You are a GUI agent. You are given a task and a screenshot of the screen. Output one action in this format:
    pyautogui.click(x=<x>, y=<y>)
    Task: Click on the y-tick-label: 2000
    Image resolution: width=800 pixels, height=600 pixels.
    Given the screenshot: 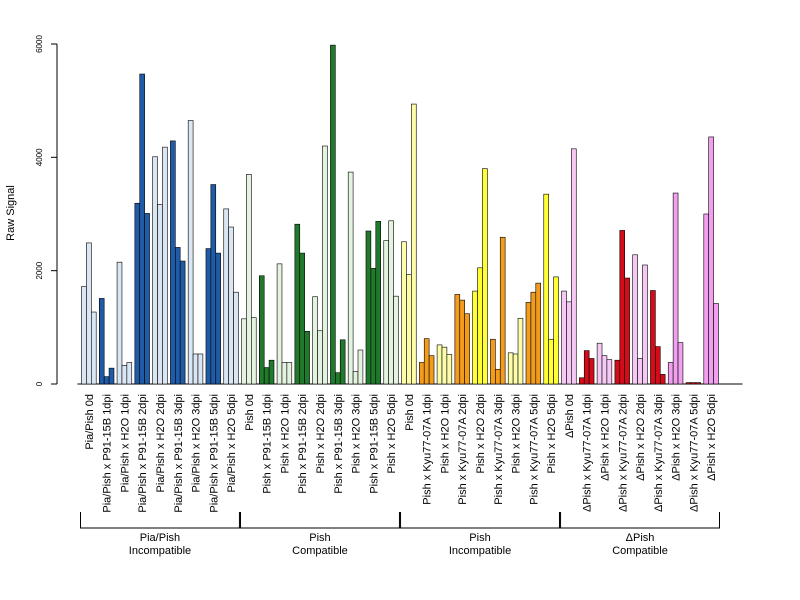 What is the action you would take?
    pyautogui.click(x=39, y=270)
    